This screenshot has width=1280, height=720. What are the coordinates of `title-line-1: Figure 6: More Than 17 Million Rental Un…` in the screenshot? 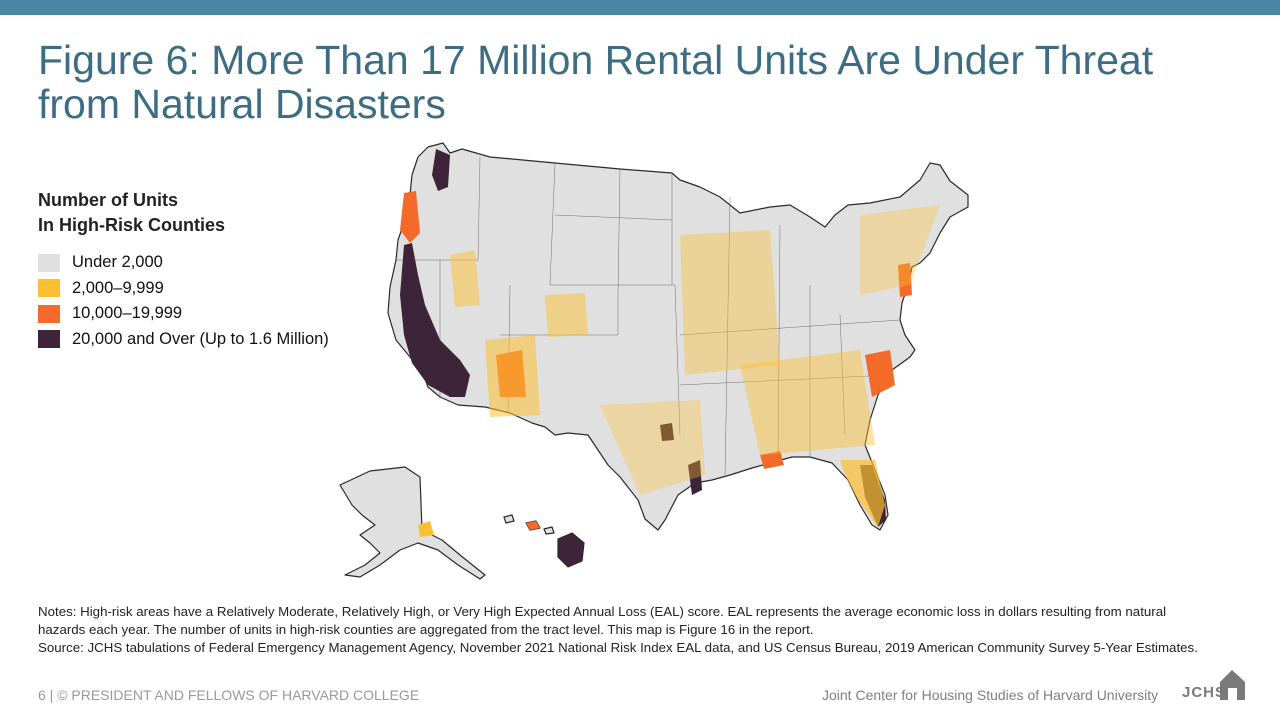 It's located at (596, 60).